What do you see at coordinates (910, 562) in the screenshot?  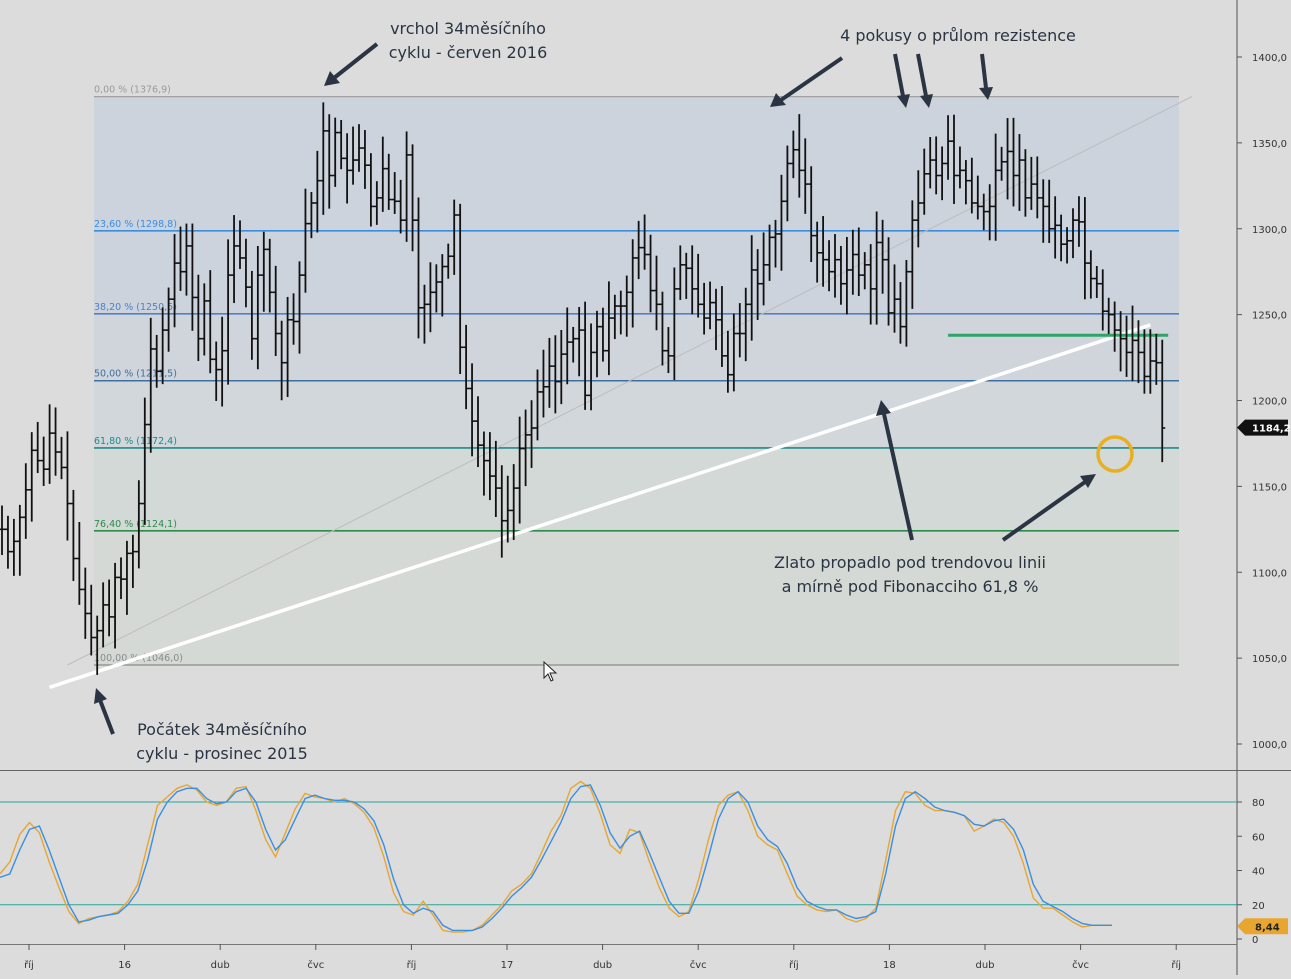 I see `annotation-breakdown-line1: Zlato propadlo pod trendovou linii` at bounding box center [910, 562].